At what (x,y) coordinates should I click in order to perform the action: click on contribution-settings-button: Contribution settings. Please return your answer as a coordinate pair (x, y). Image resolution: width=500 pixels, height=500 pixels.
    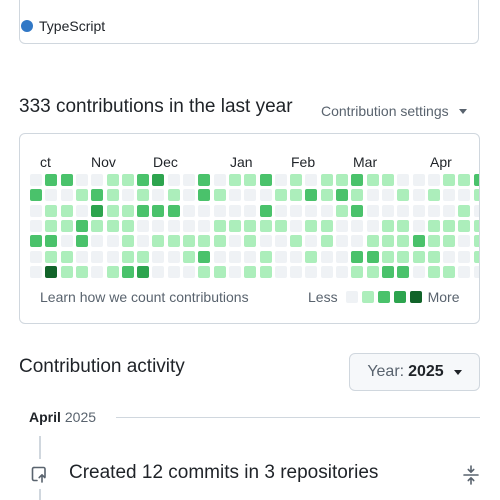
    Looking at the image, I should click on (394, 111).